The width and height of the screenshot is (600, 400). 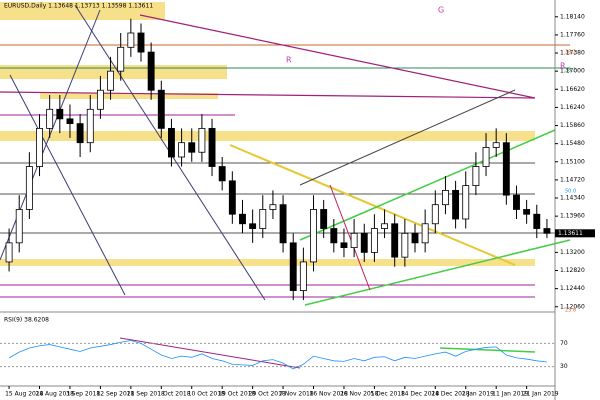 What do you see at coordinates (572, 125) in the screenshot?
I see `y-tick-label: 1.15860` at bounding box center [572, 125].